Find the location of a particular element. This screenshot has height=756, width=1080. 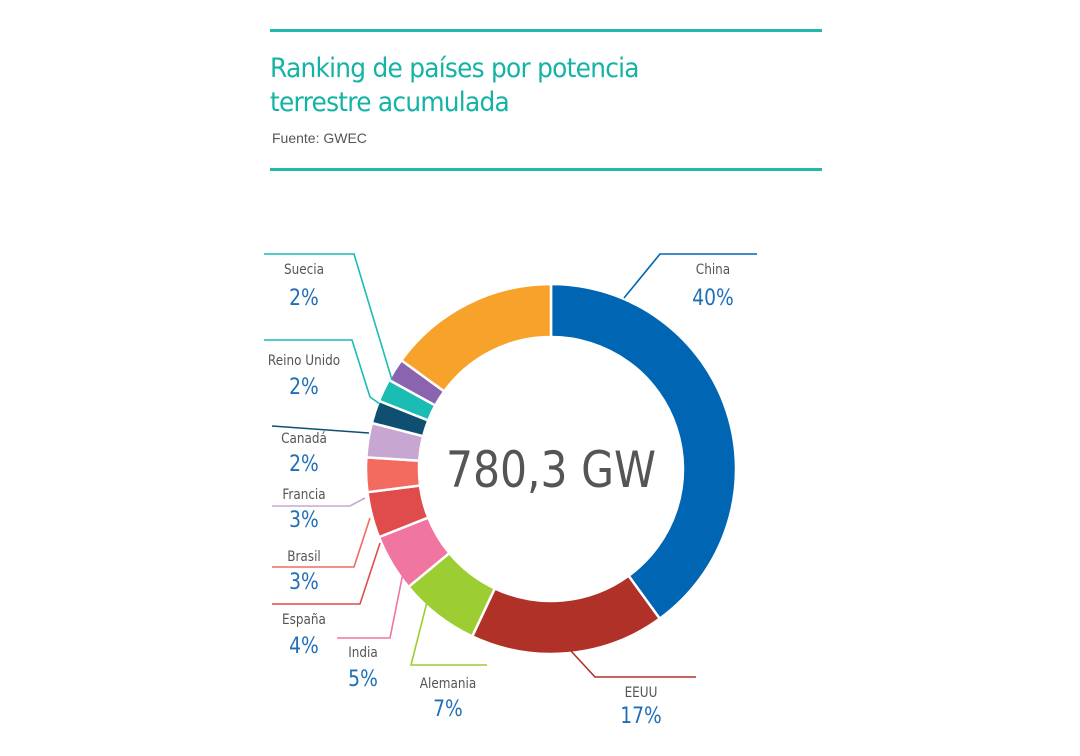

leader-line-china is located at coordinates (690, 276).